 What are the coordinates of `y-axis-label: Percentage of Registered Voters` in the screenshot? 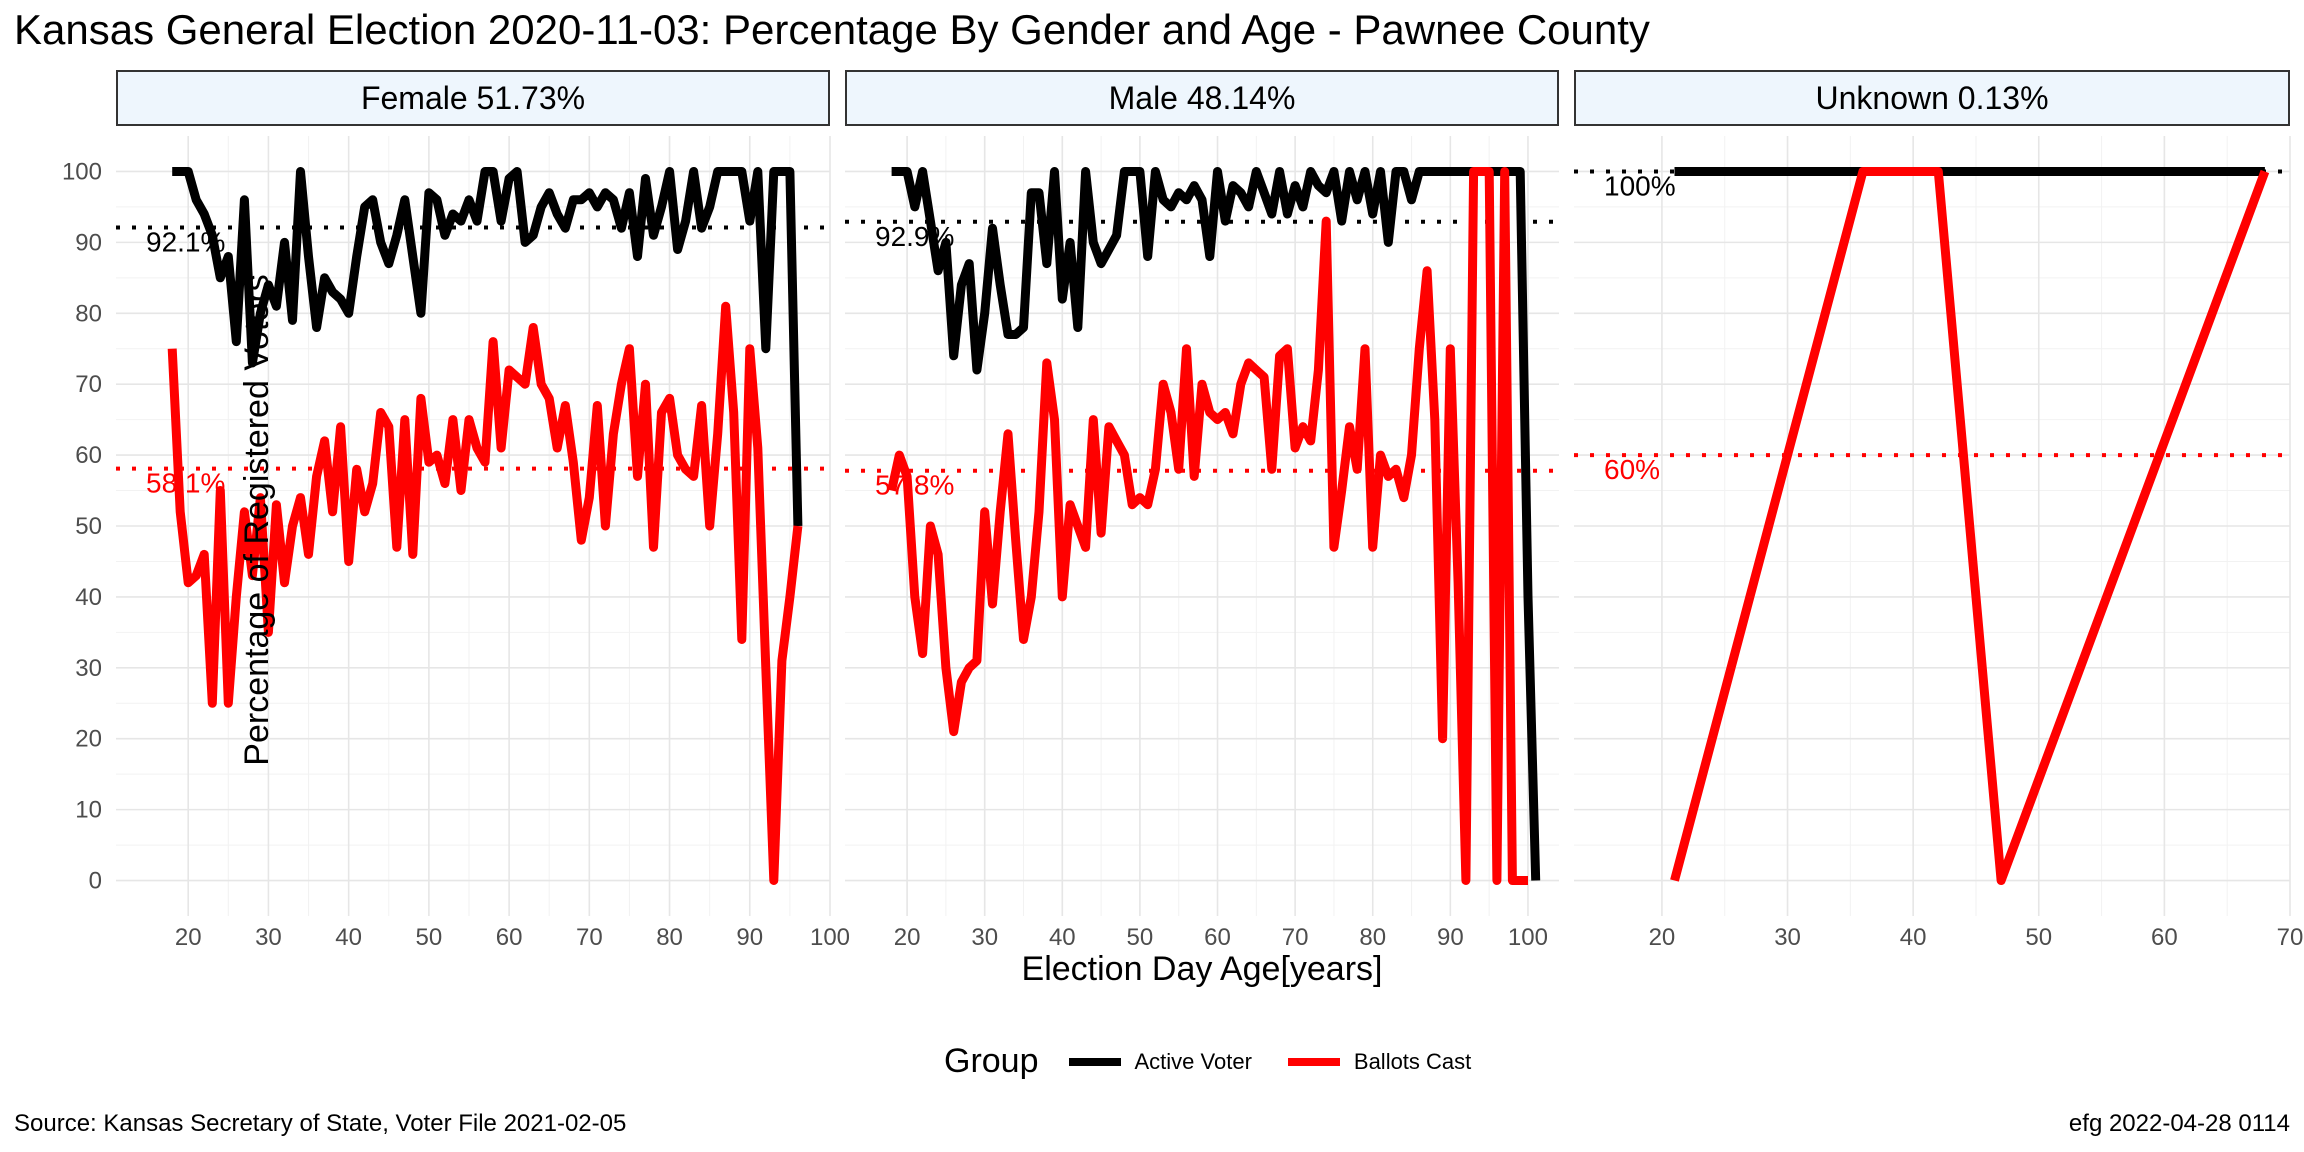 It's located at (257, 520).